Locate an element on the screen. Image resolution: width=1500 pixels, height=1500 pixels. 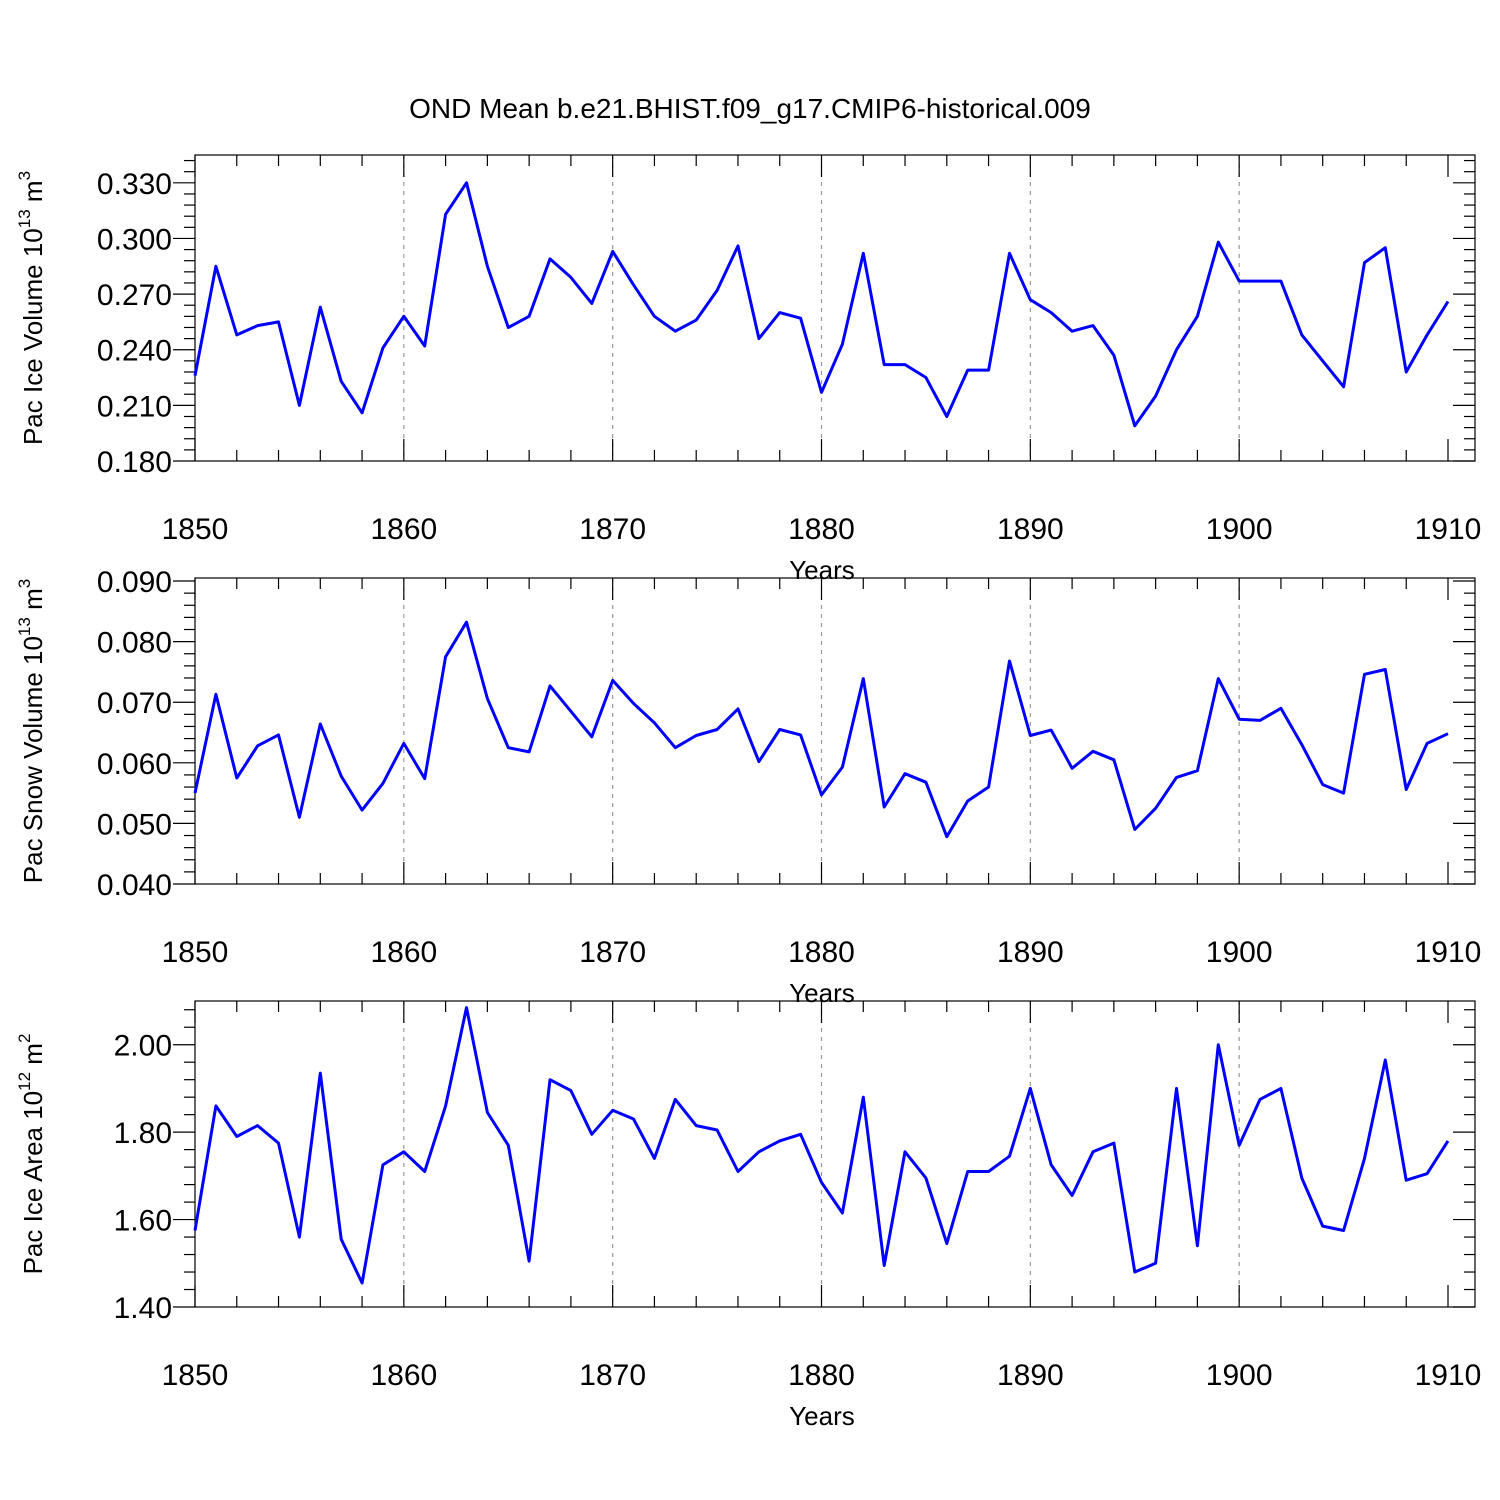
y-axis-label: Pac Ice Volume 1013 m3 is located at coordinates (31, 308).